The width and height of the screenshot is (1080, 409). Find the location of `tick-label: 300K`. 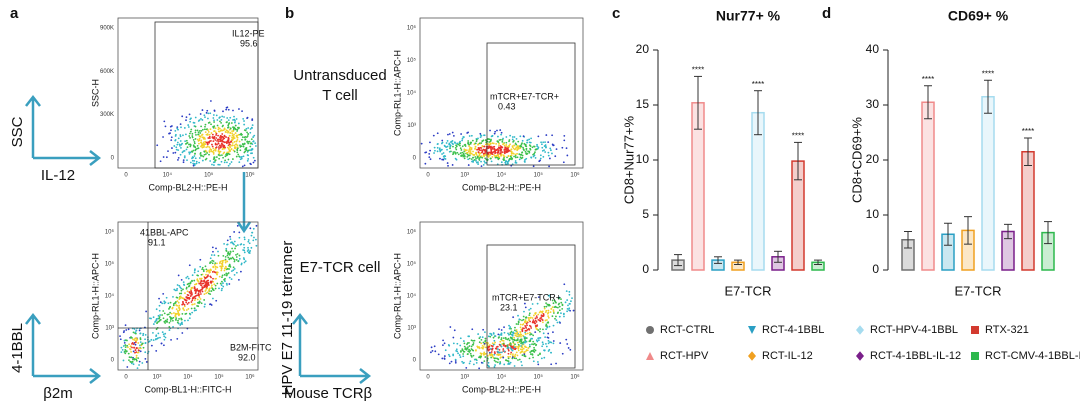

tick-label: 300K is located at coordinates (107, 115).